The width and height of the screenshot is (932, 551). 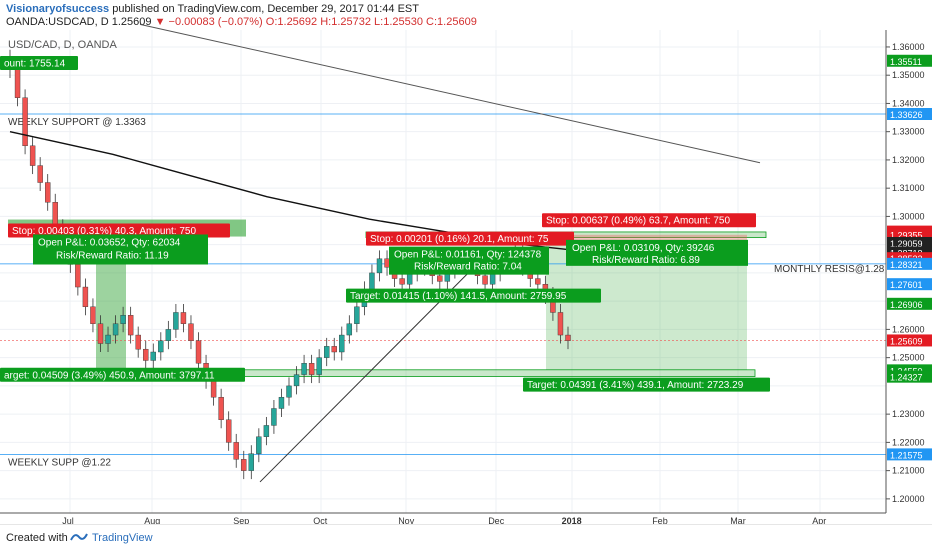 What do you see at coordinates (58, 9) in the screenshot?
I see `author-link: Visionaryofsuccess` at bounding box center [58, 9].